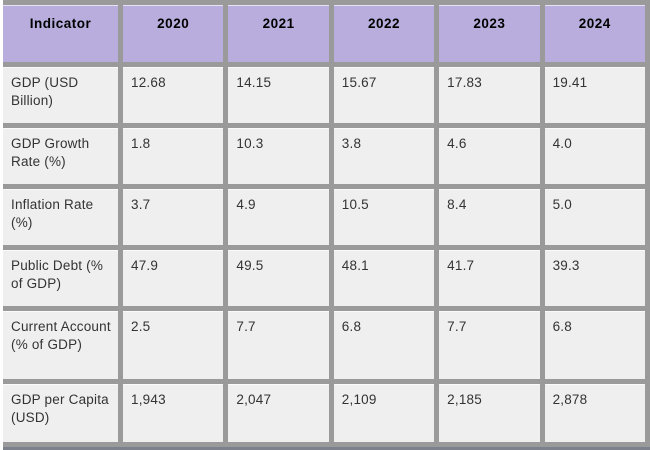 The image size is (650, 450). Describe the element at coordinates (278, 278) in the screenshot. I see `value-cell: 49.5` at that location.